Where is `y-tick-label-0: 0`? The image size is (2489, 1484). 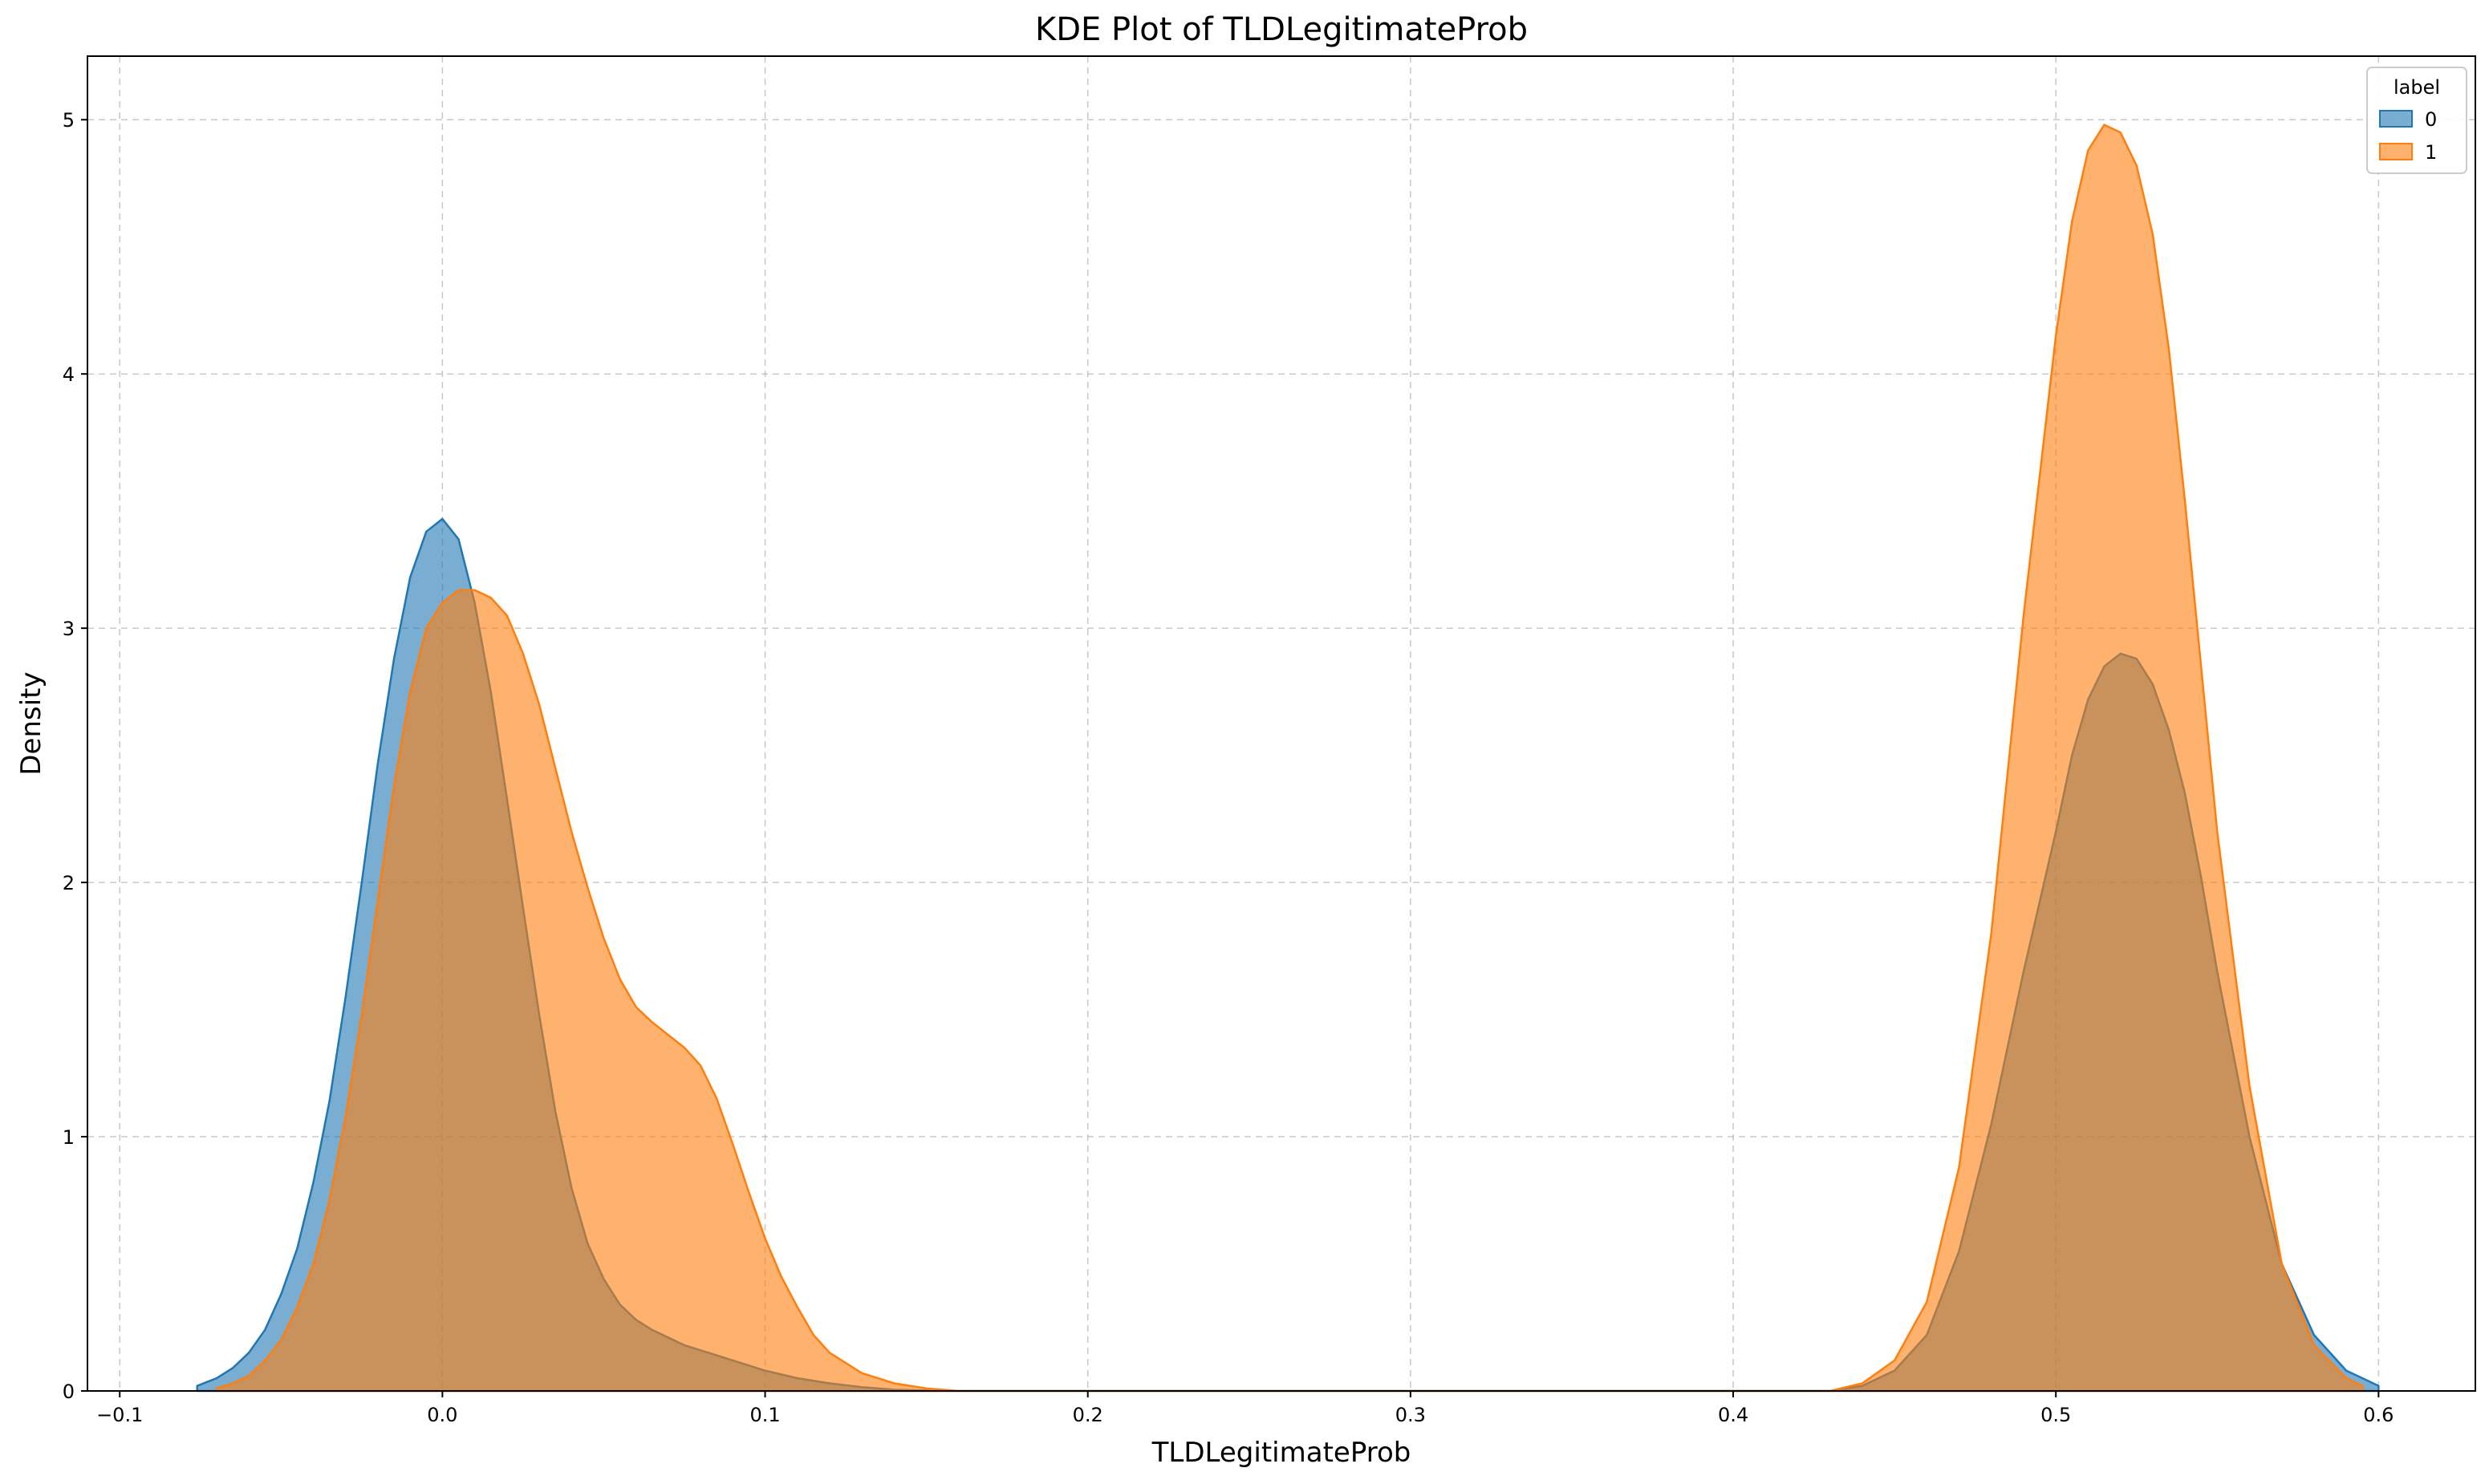 y-tick-label-0: 0 is located at coordinates (69, 1392).